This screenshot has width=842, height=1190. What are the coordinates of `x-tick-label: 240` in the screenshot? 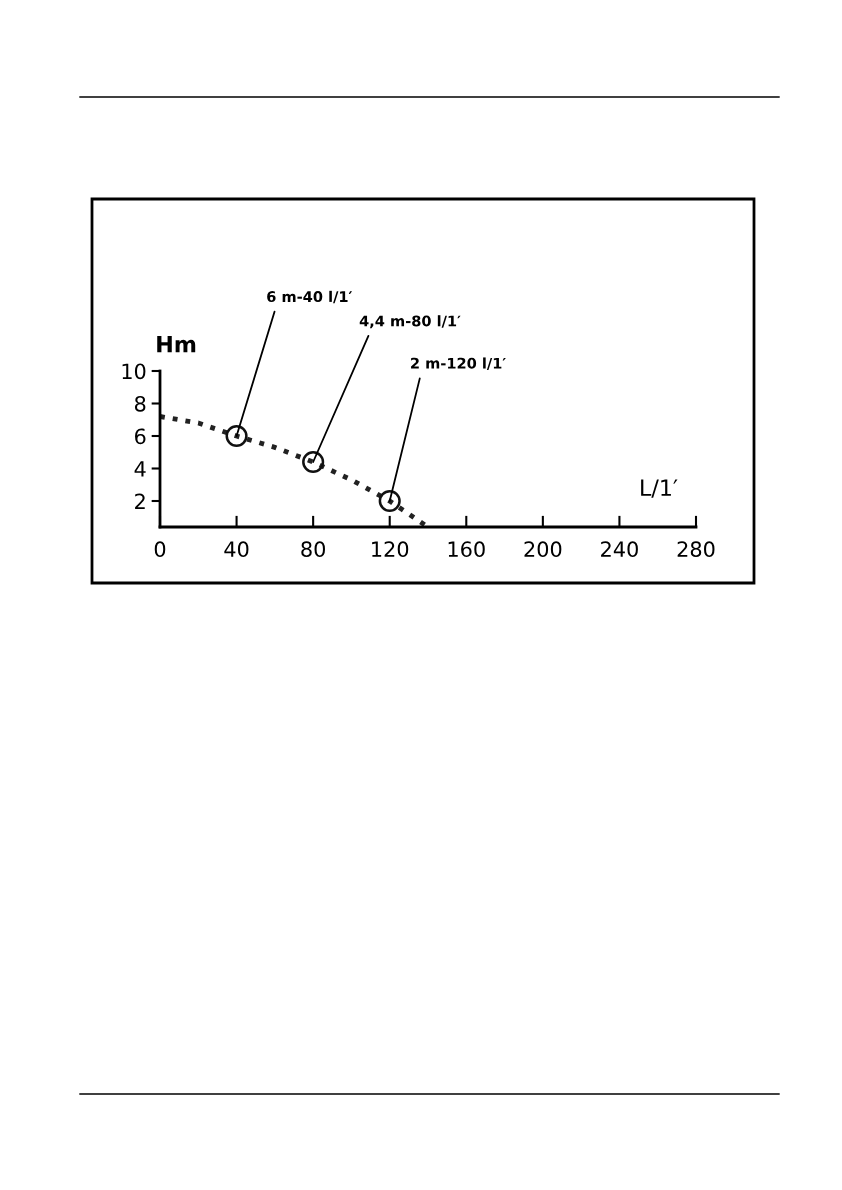 It's located at (619, 549).